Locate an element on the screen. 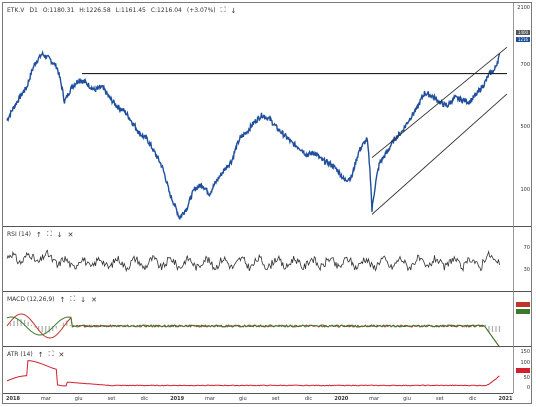 The height and width of the screenshot is (407, 536). macd-plot is located at coordinates (253, 330).